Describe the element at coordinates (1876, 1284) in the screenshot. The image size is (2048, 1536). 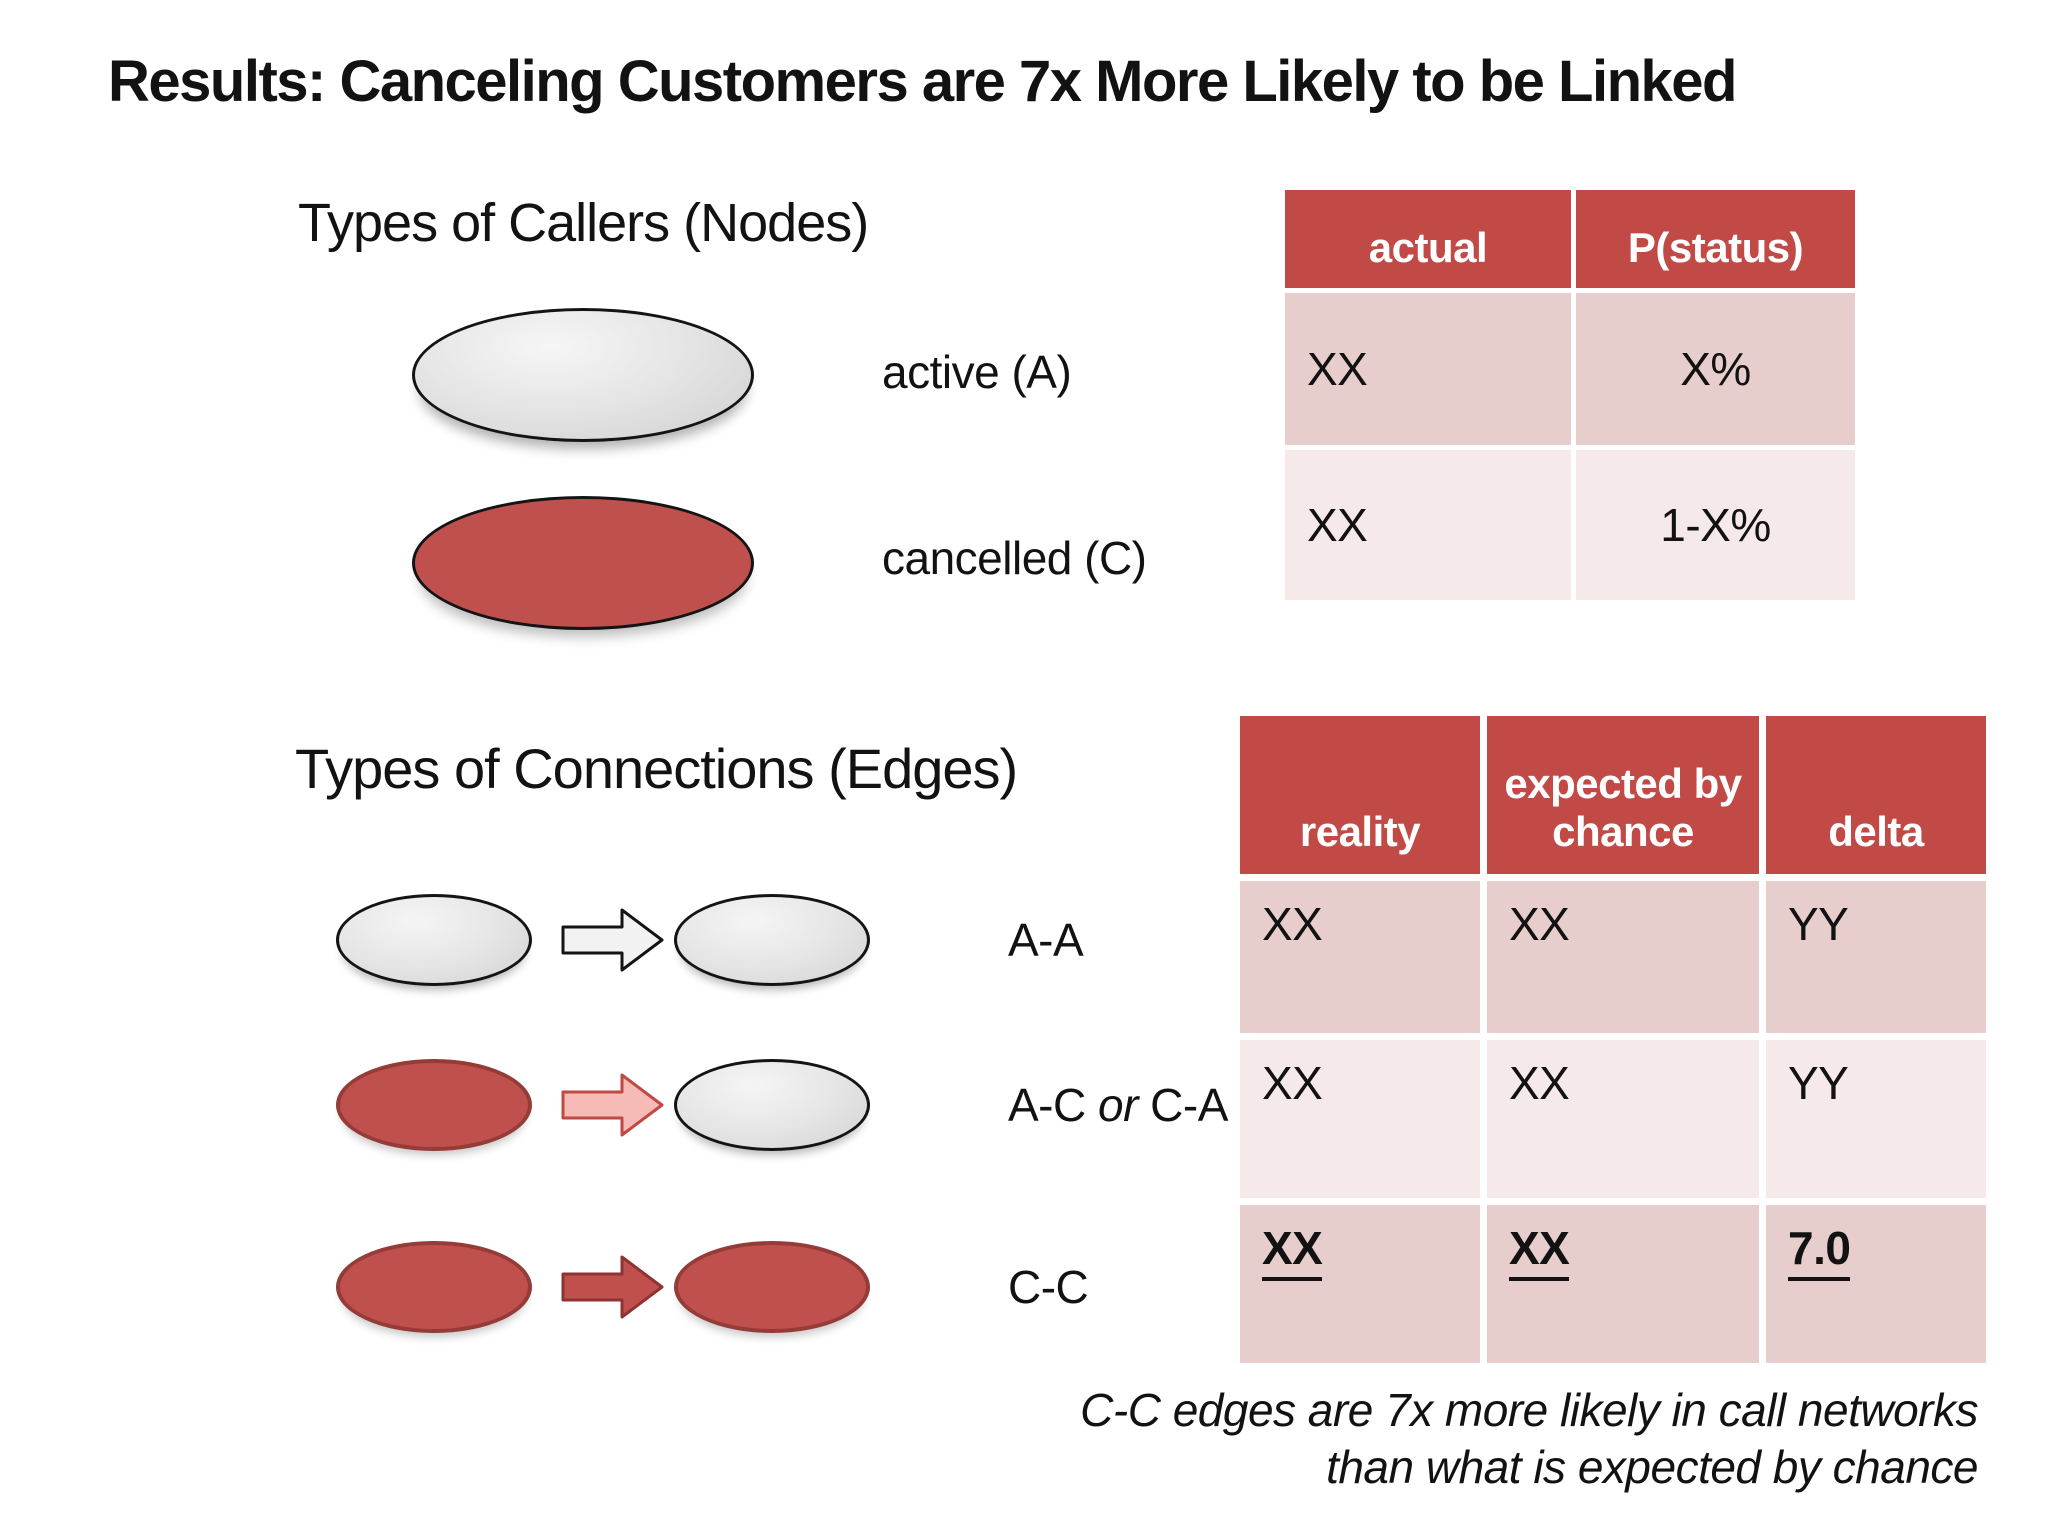
I see `edges-table-cell-highlight: 7.0` at that location.